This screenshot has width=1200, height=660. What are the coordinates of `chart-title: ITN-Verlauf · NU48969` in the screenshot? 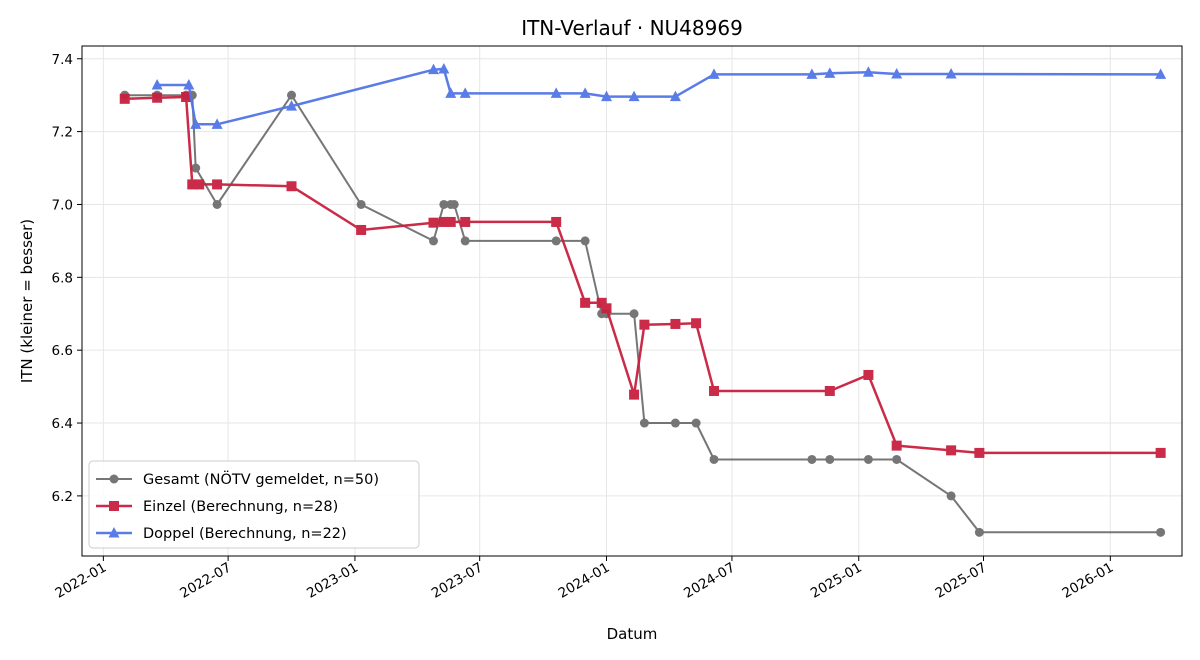 It's located at (632, 28).